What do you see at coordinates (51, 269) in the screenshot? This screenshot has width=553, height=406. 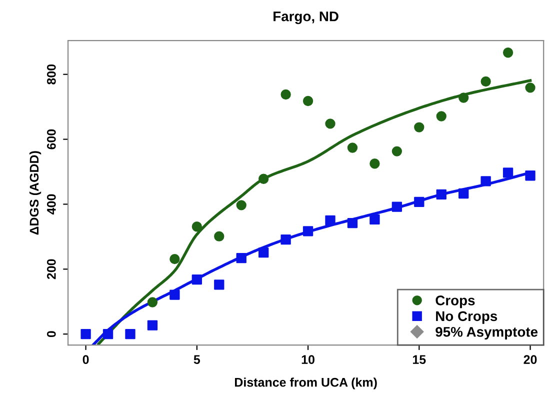 I see `y-tick-label: 200` at bounding box center [51, 269].